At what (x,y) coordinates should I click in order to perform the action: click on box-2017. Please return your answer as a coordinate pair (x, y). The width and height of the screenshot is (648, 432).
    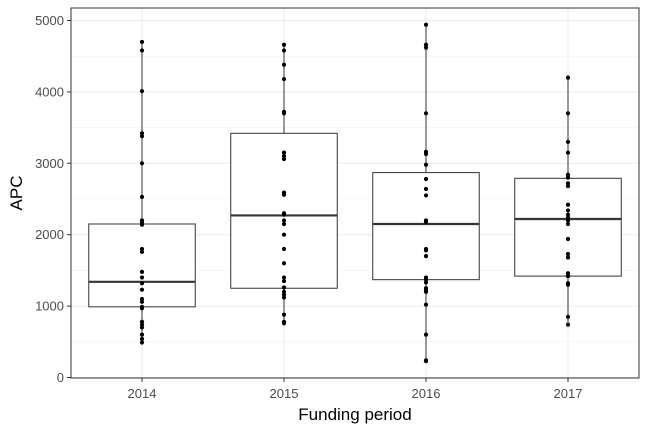
    Looking at the image, I should click on (568, 227).